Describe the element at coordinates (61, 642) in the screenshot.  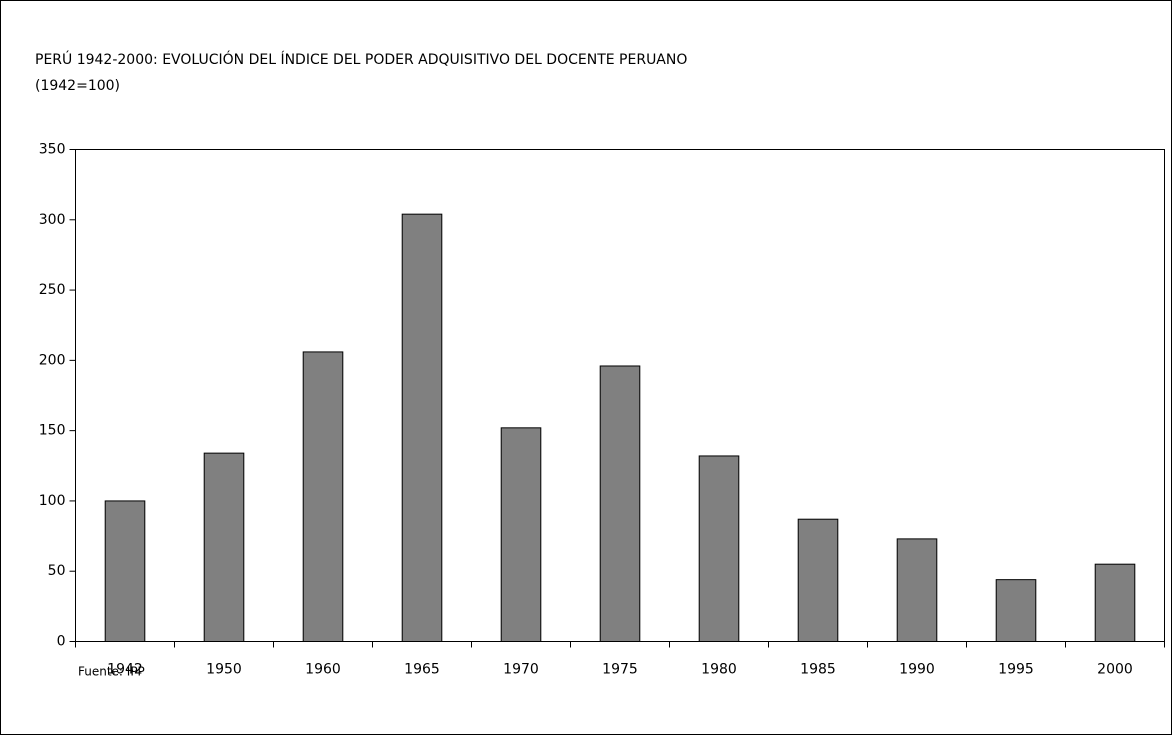
I see `y-tick-label: 0` at that location.